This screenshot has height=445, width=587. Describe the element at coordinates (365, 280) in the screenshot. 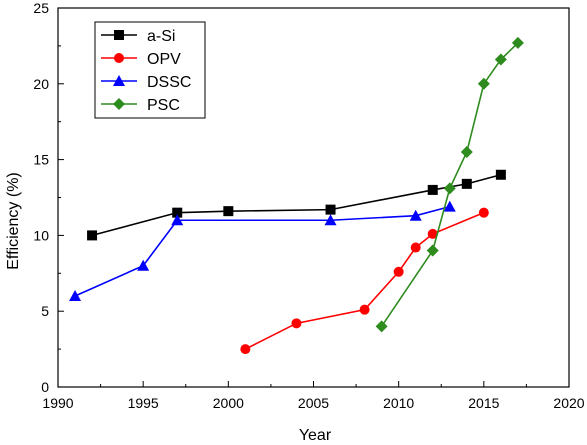

I see `opv-series-line` at that location.